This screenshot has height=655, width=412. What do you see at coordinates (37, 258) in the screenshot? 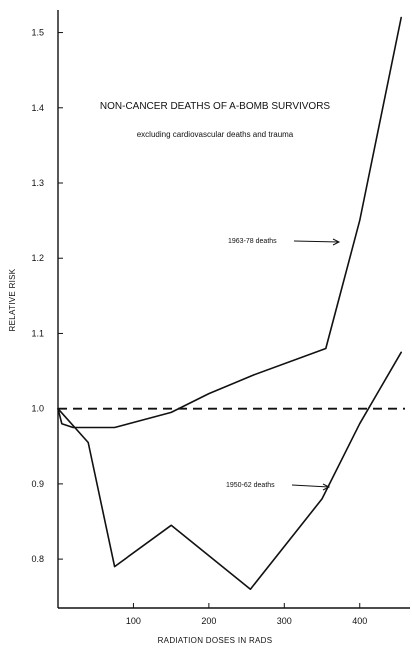
I see `y-tick-label: 1.2` at bounding box center [37, 258].